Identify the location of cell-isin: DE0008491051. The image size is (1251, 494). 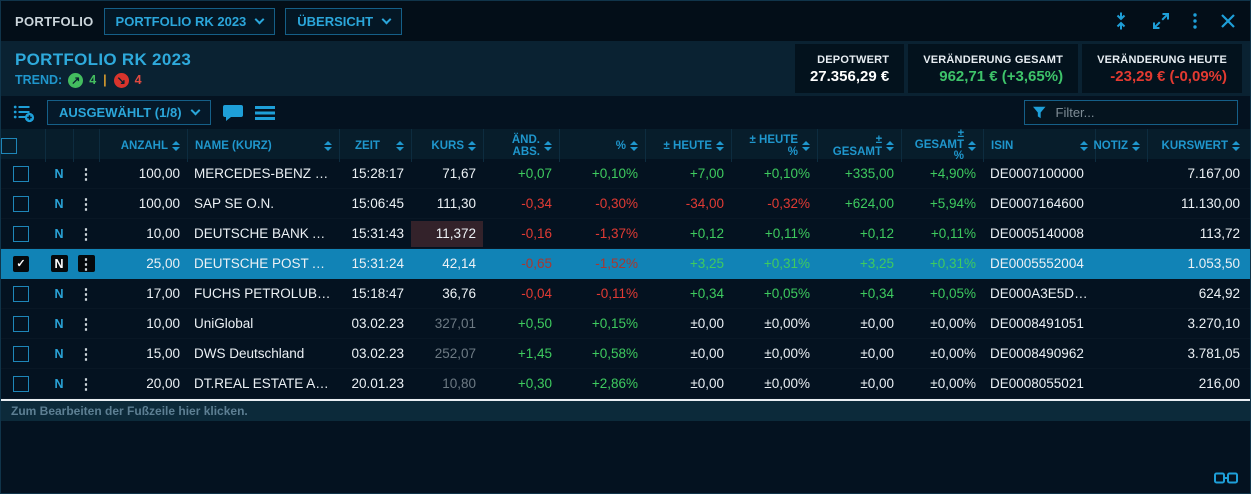
(1037, 323).